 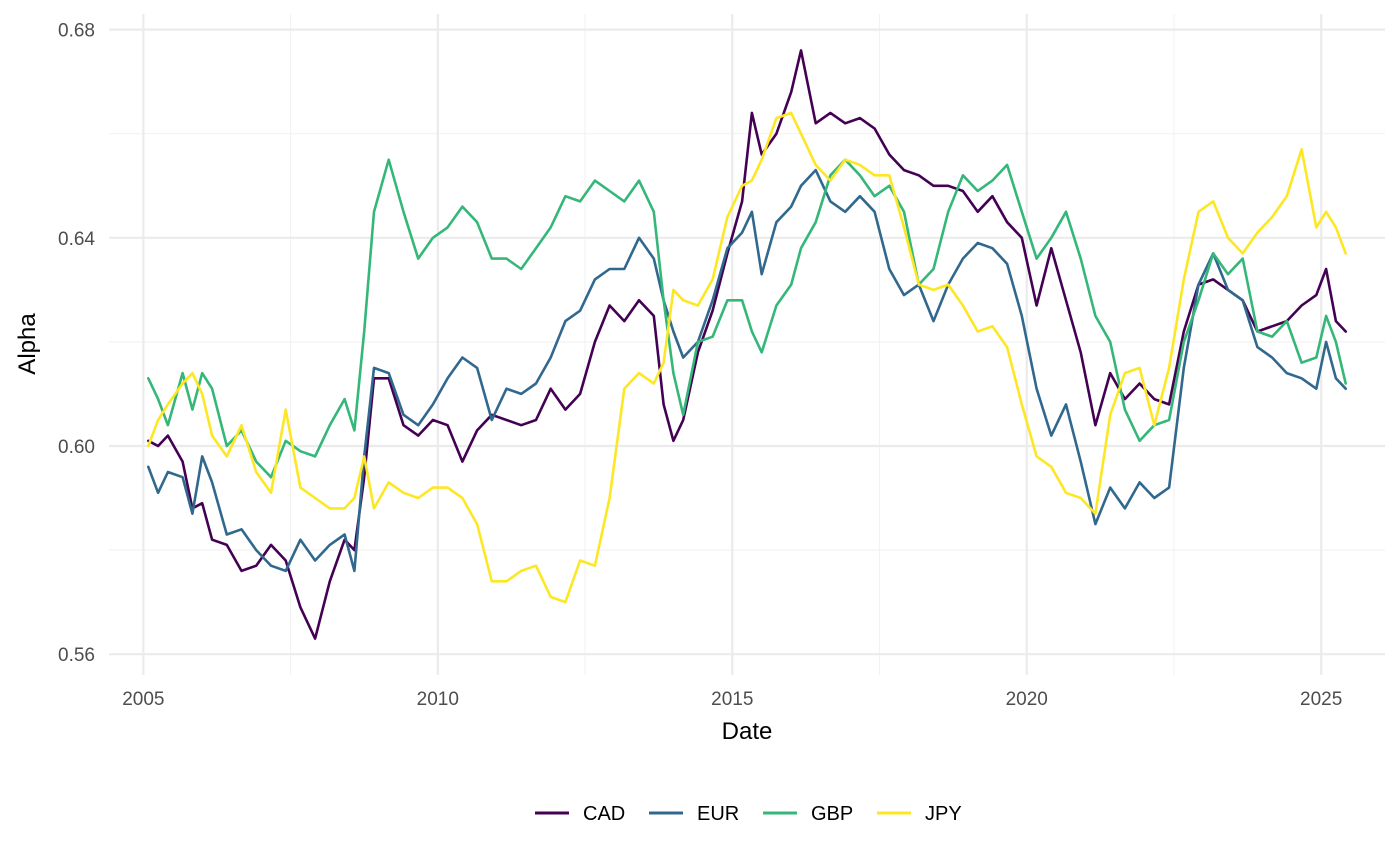 I want to click on y-axis-title: Alpha, so click(x=27, y=344).